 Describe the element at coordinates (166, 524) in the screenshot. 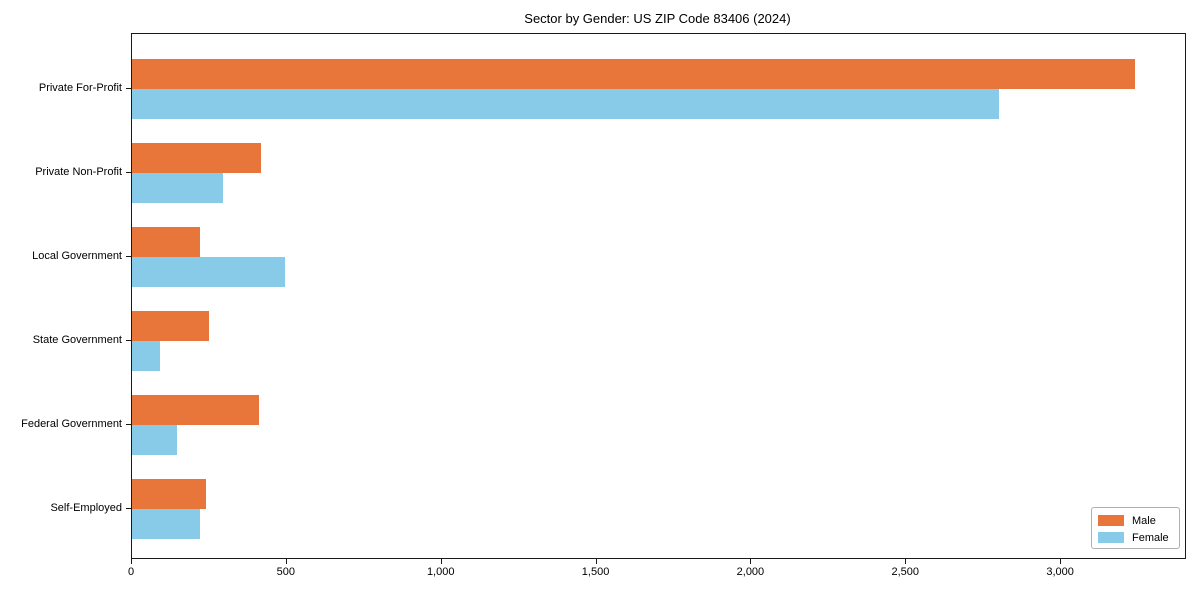

I see `bar-female-self-employed` at that location.